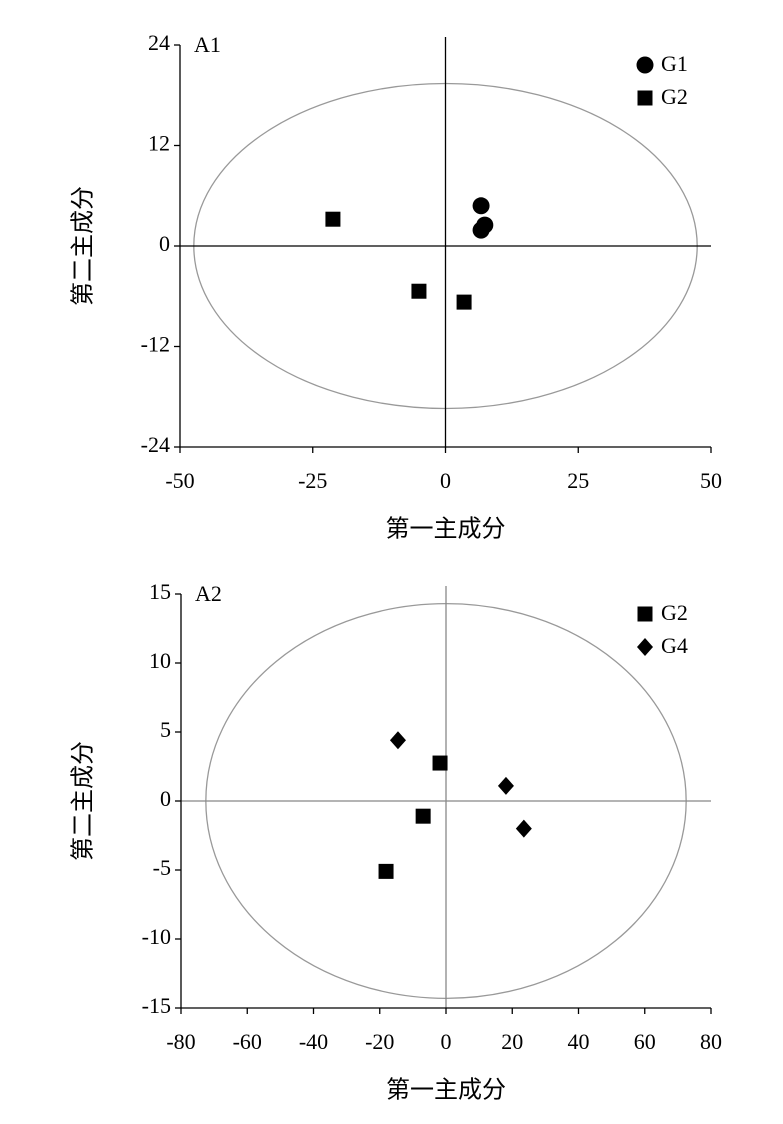  I want to click on x-tick-label: 25, so click(578, 480).